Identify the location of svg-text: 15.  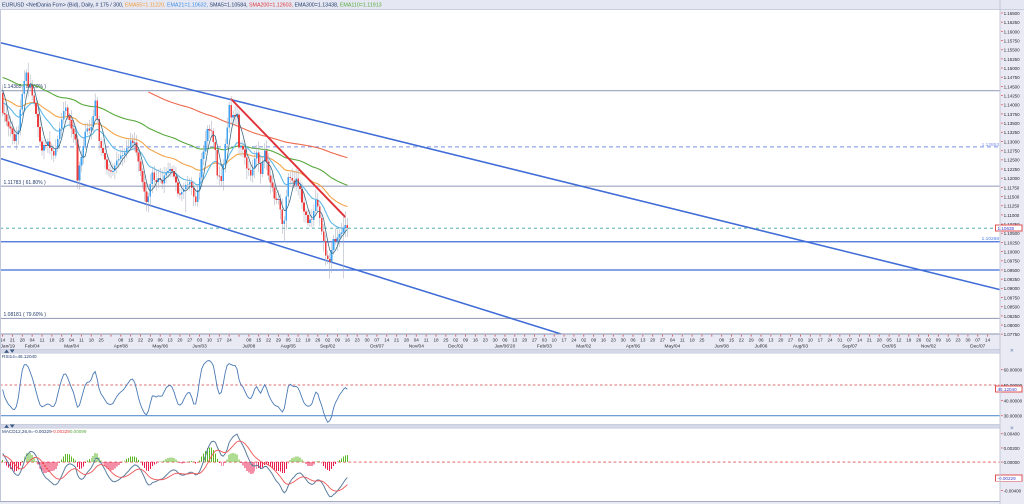
(259, 339).